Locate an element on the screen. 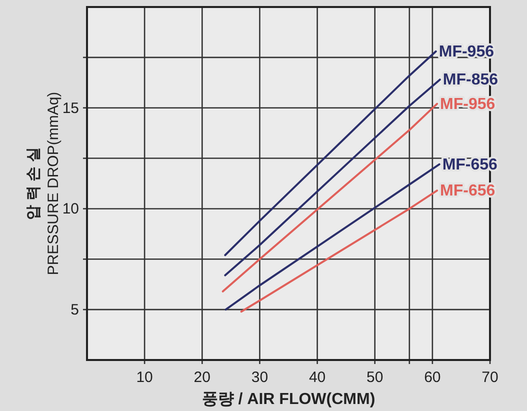  y-axis-title: 압 력 손 실 PRESSURE DROP(mmAq) is located at coordinates (43, 184).